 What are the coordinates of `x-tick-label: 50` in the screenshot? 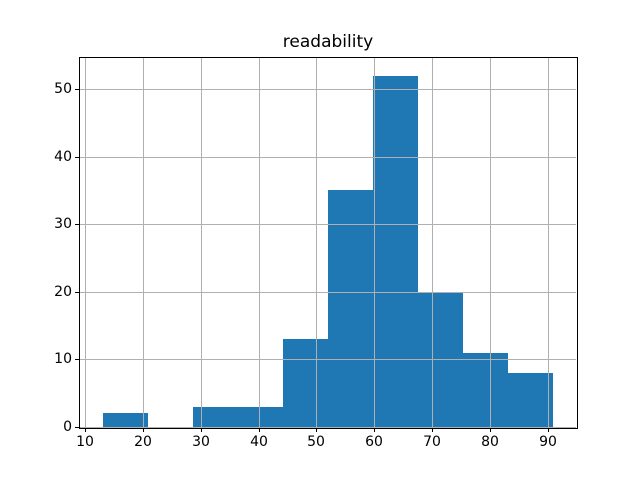 It's located at (316, 442).